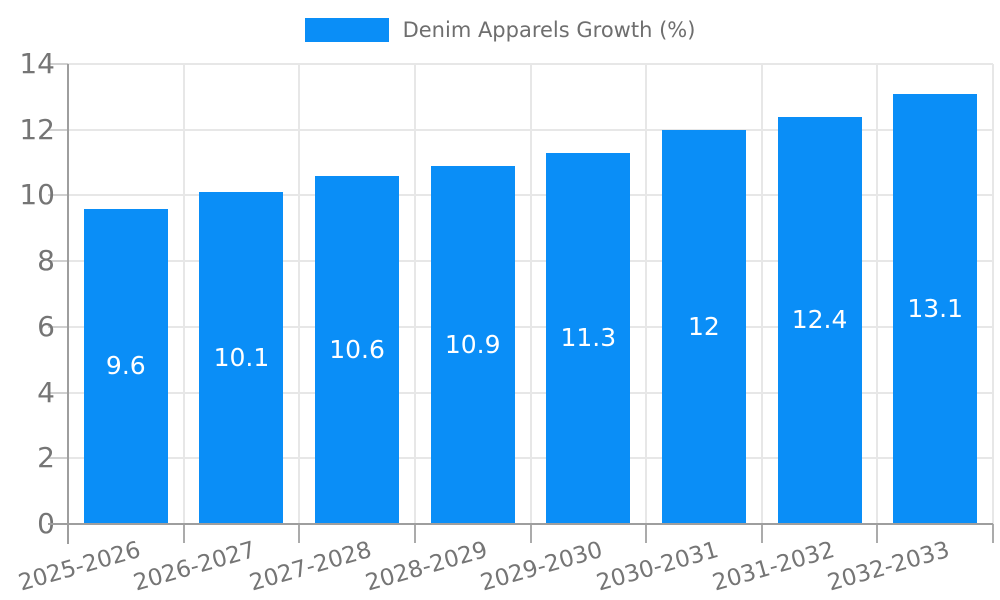 The image size is (1000, 600). Describe the element at coordinates (346, 30) in the screenshot. I see `legend-swatch-icon` at that location.